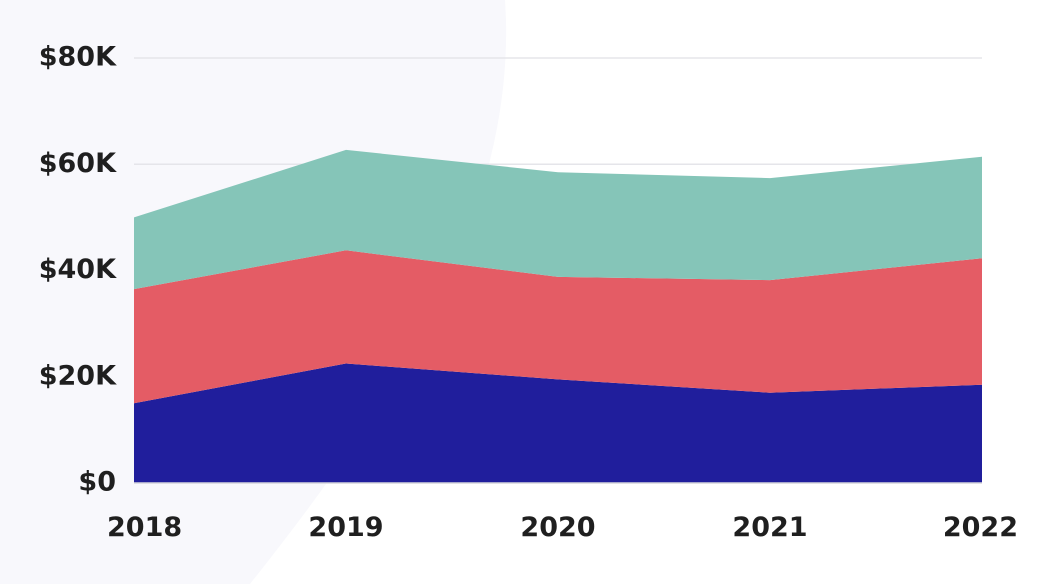 This screenshot has height=584, width=1044. I want to click on x-tick-label: 2018, so click(144, 527).